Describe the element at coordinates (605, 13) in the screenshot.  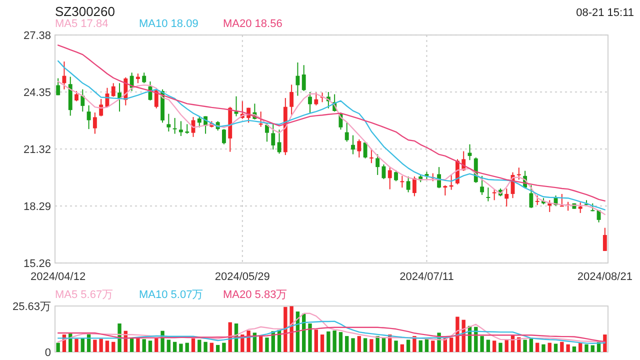
I see `annotation: 08-21 15:11` at that location.